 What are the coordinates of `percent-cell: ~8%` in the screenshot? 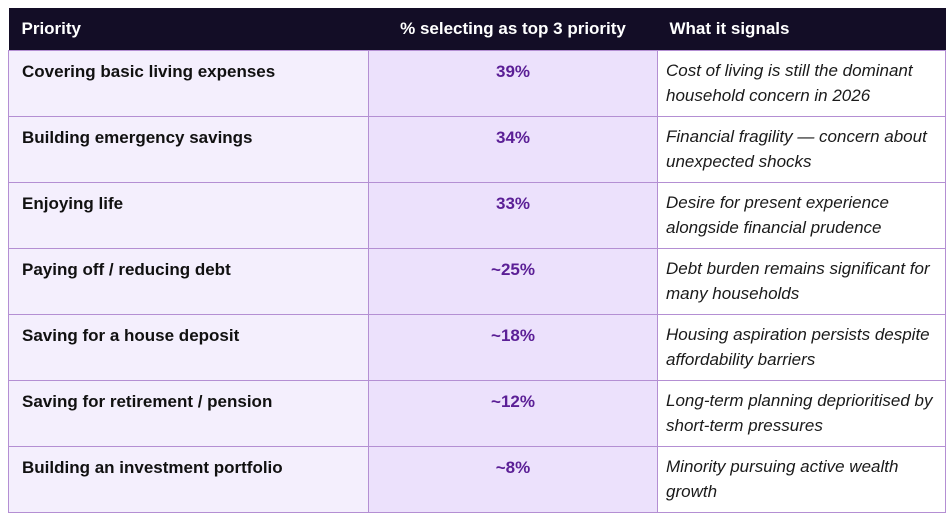 It's located at (513, 479).